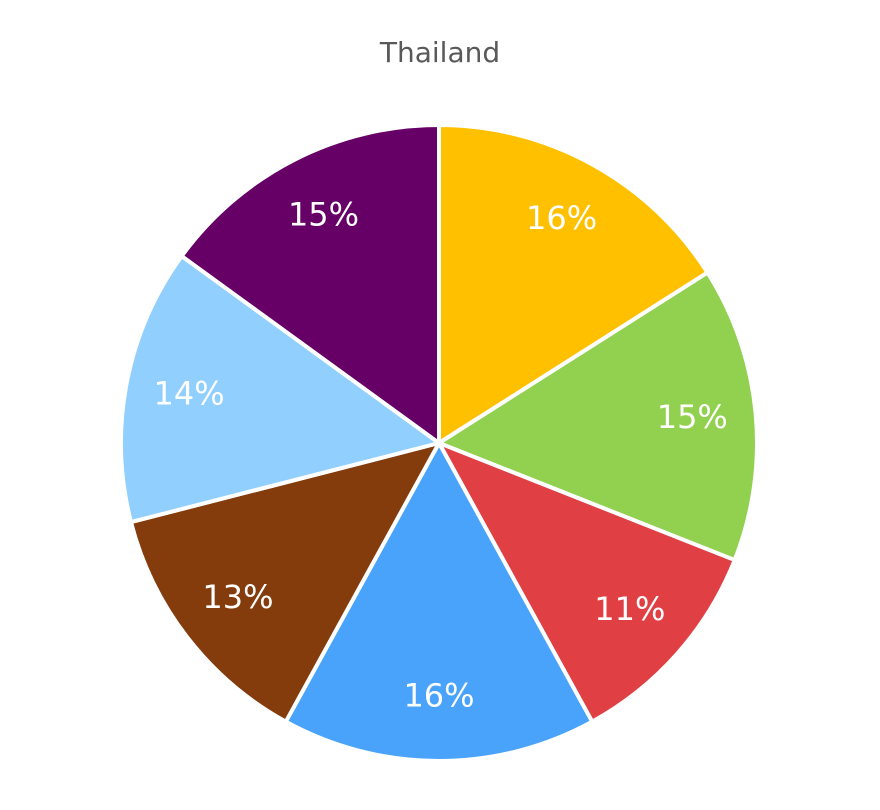  I want to click on chart-title: Thailand, so click(439, 52).